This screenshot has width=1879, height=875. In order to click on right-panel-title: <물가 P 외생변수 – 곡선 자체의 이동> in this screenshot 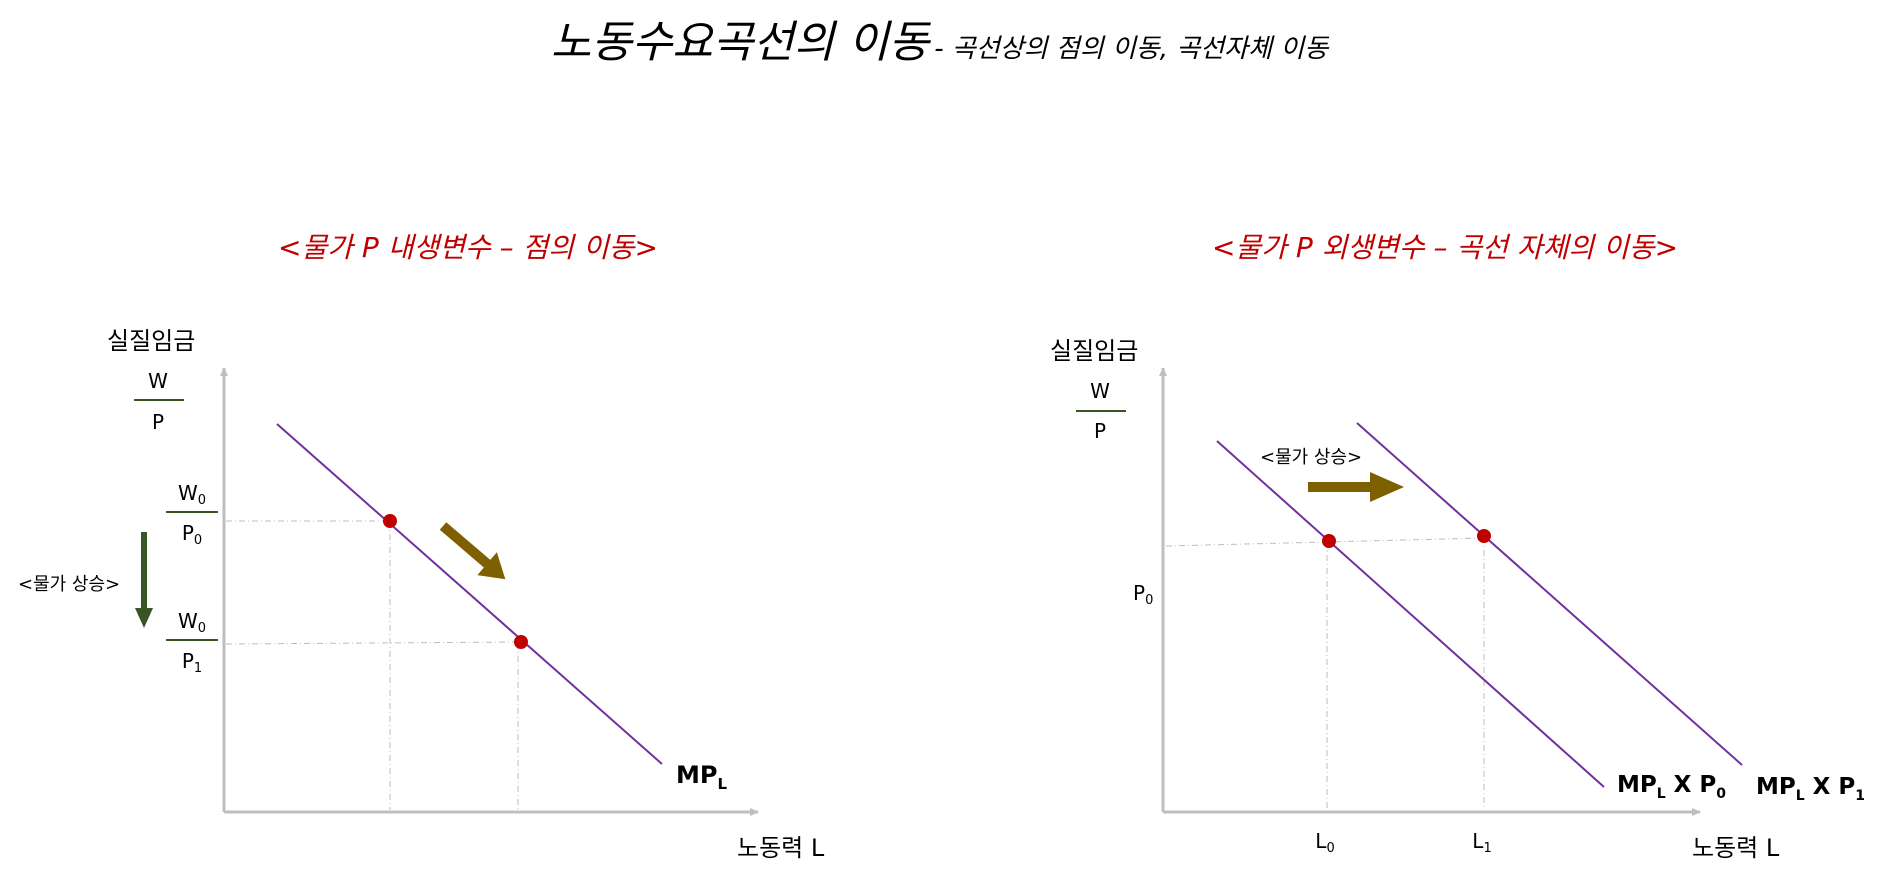, I will do `click(1445, 247)`.